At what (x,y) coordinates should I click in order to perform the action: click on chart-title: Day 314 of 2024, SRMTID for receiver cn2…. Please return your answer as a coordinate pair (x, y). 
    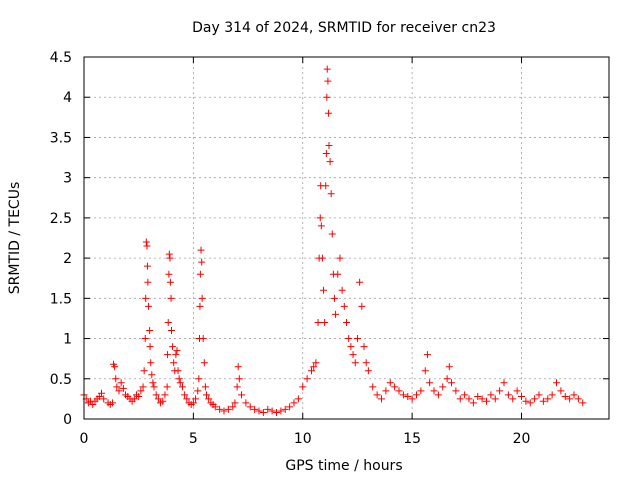
    Looking at the image, I should click on (344, 28).